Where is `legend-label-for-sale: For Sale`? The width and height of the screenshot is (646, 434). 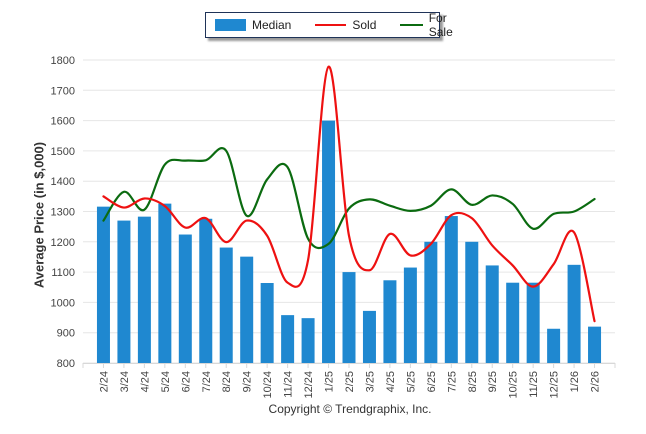 legend-label-for-sale: For Sale is located at coordinates (440, 25).